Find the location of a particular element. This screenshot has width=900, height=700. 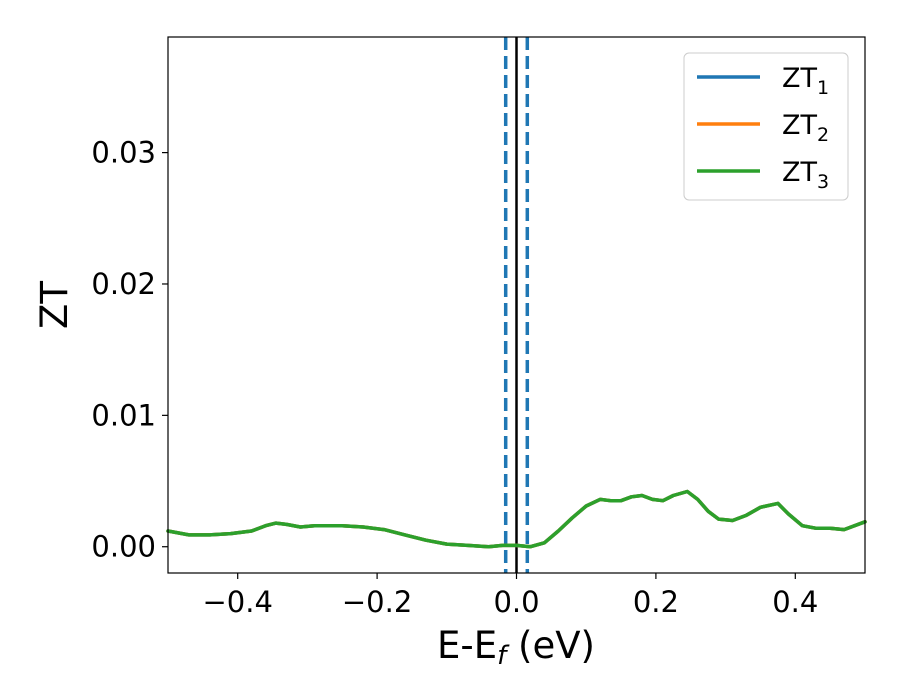

legend-label-2: ZT2 is located at coordinates (805, 128).